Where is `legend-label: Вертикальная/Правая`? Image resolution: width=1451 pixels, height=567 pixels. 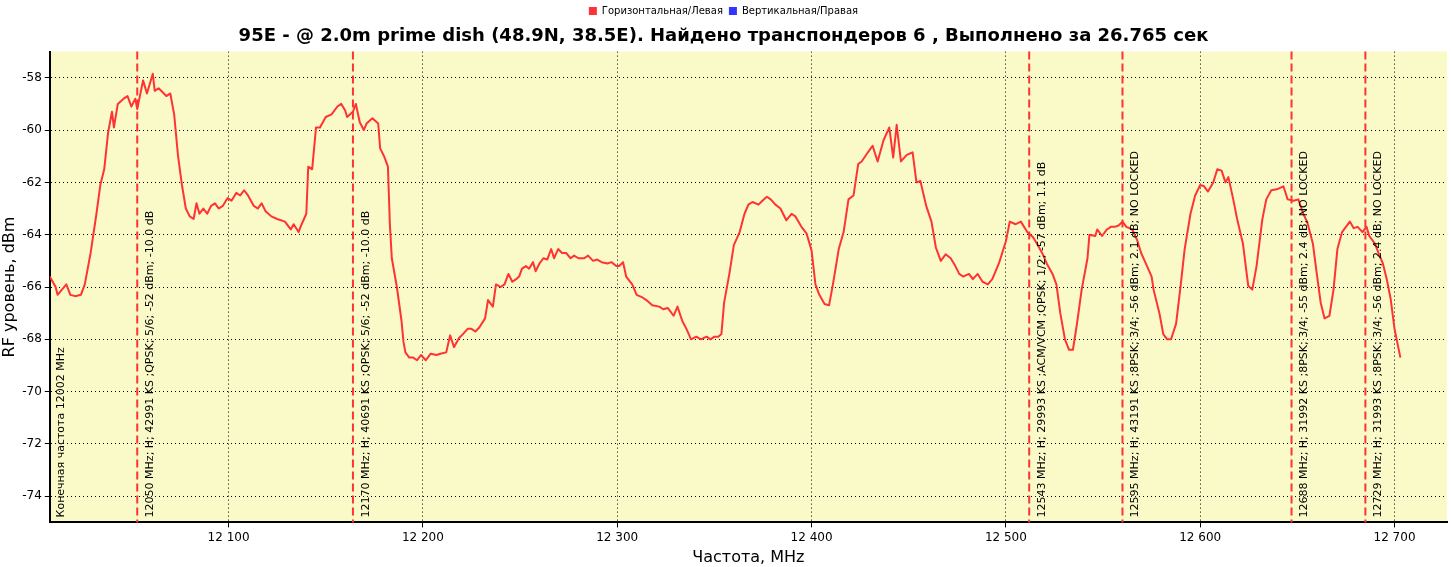
legend-label: Вертикальная/Правая is located at coordinates (800, 10).